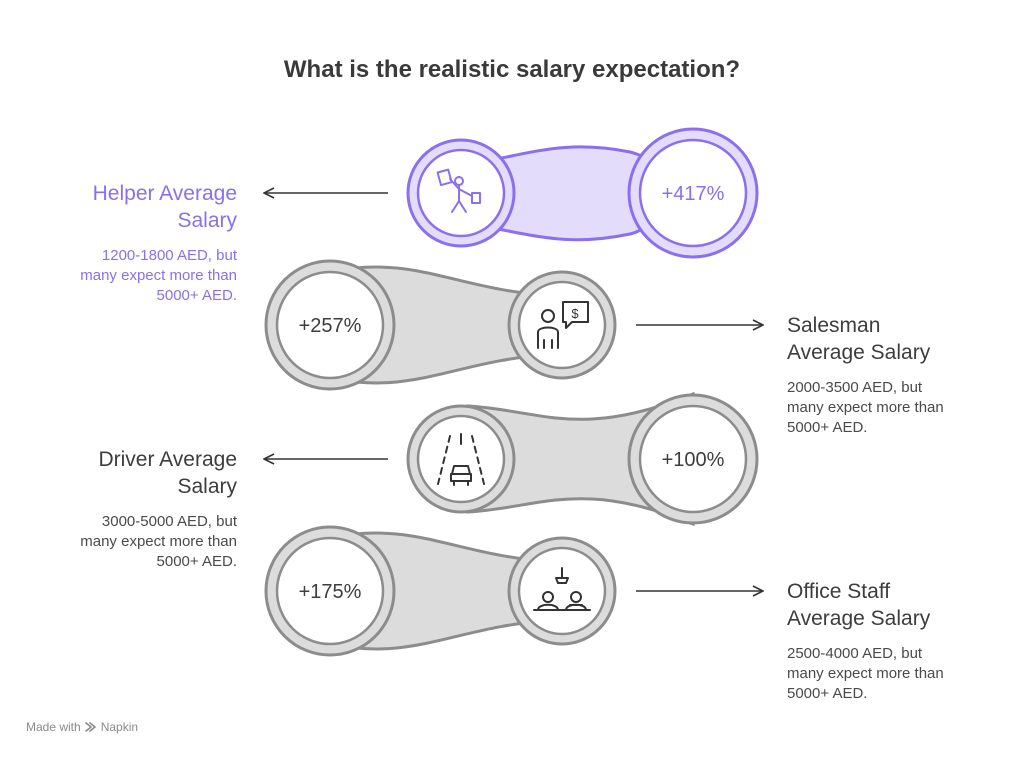  I want to click on inner-salesman-percent, so click(330, 325).